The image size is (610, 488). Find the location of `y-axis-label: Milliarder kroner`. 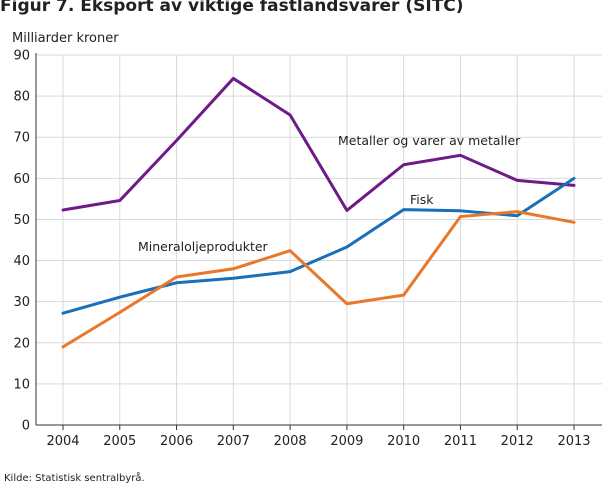

y-axis-label: Milliarder kroner is located at coordinates (65, 38).